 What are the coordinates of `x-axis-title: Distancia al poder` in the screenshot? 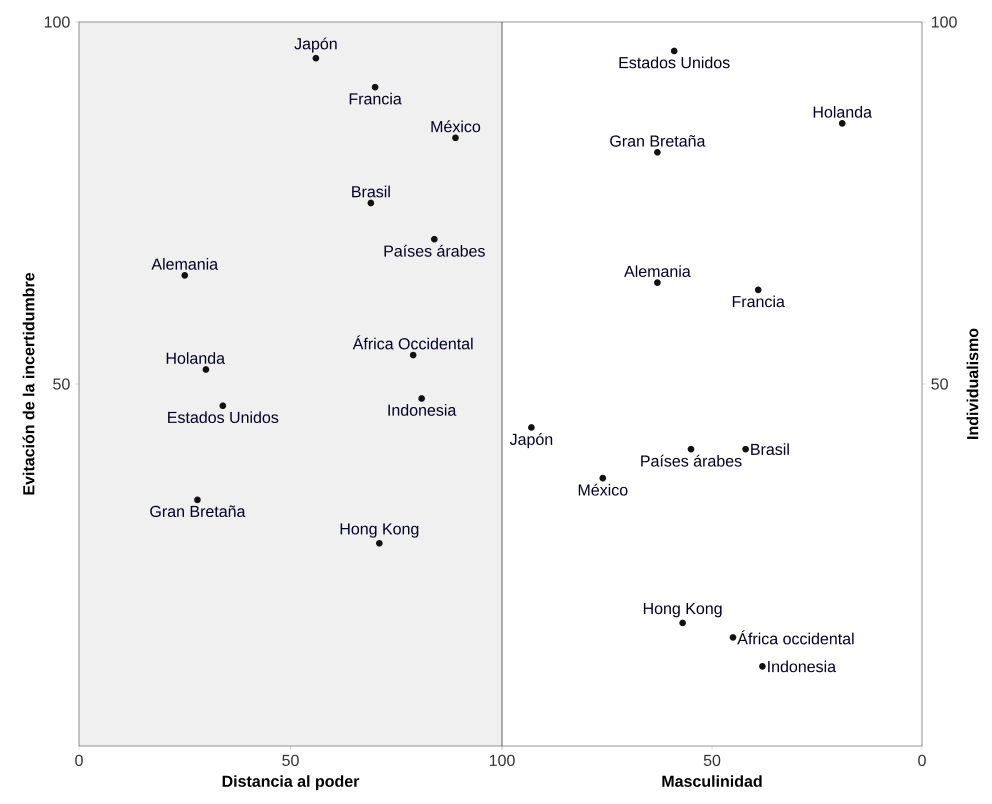 It's located at (291, 782).